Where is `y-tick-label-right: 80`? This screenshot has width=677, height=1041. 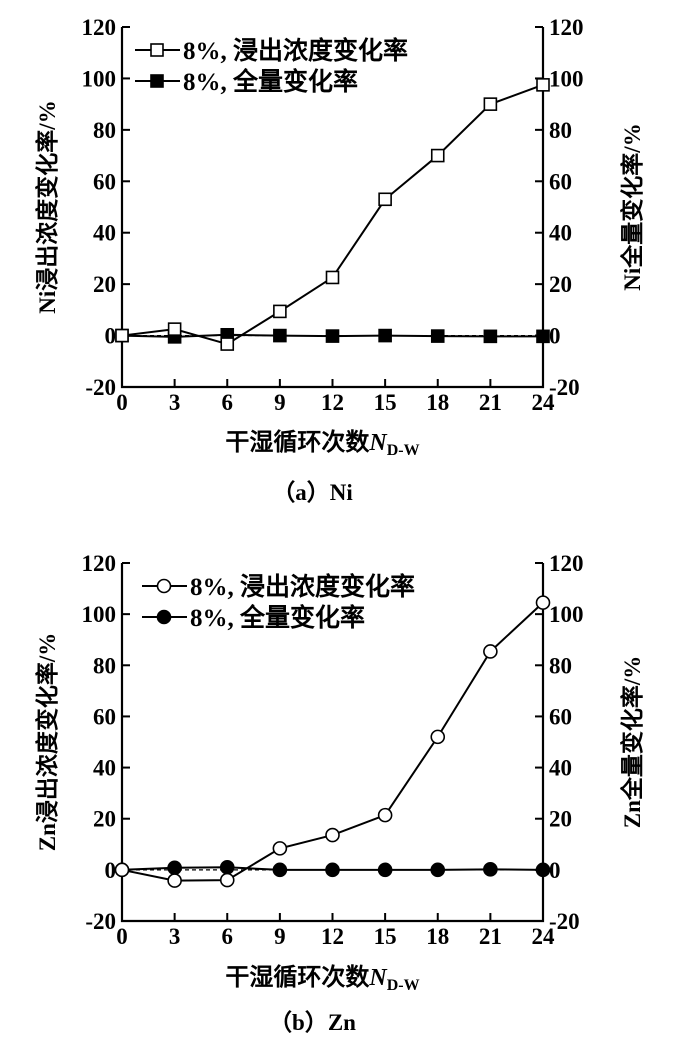
y-tick-label-right: 80 is located at coordinates (560, 130).